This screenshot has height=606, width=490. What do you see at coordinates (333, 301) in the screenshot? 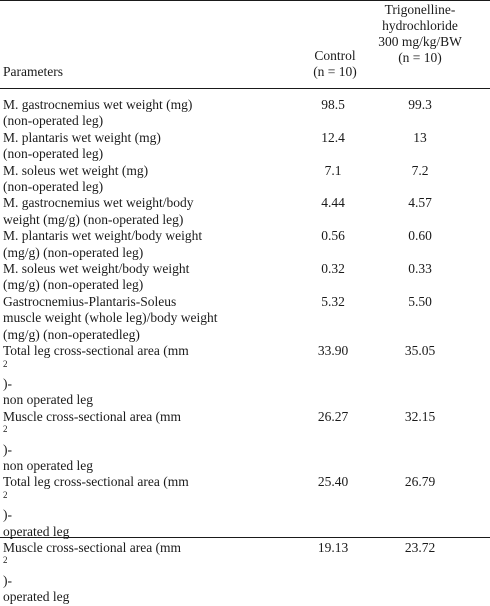
I see `control-value: 5.32` at bounding box center [333, 301].